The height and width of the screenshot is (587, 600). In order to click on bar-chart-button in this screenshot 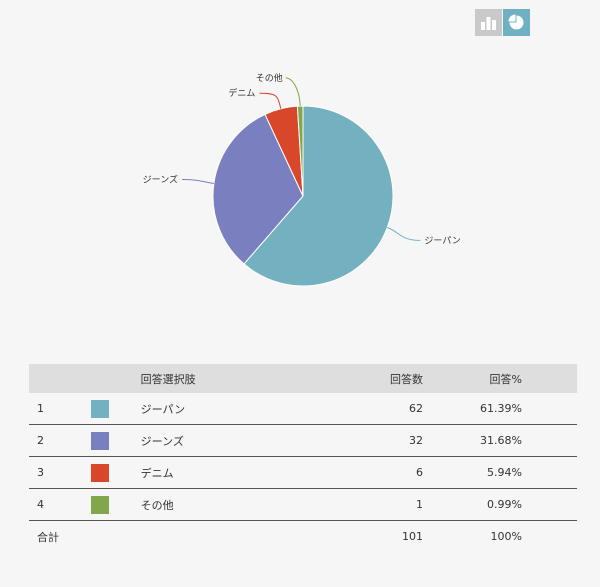, I will do `click(488, 22)`.